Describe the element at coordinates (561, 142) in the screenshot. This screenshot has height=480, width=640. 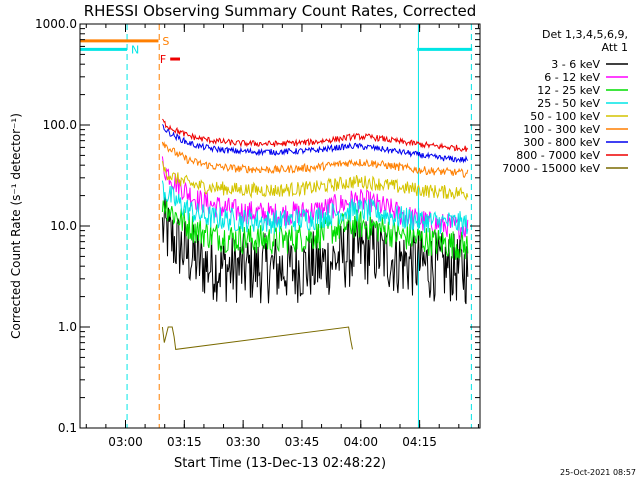
I see `legend-label-6: 300 - 800 keV` at that location.